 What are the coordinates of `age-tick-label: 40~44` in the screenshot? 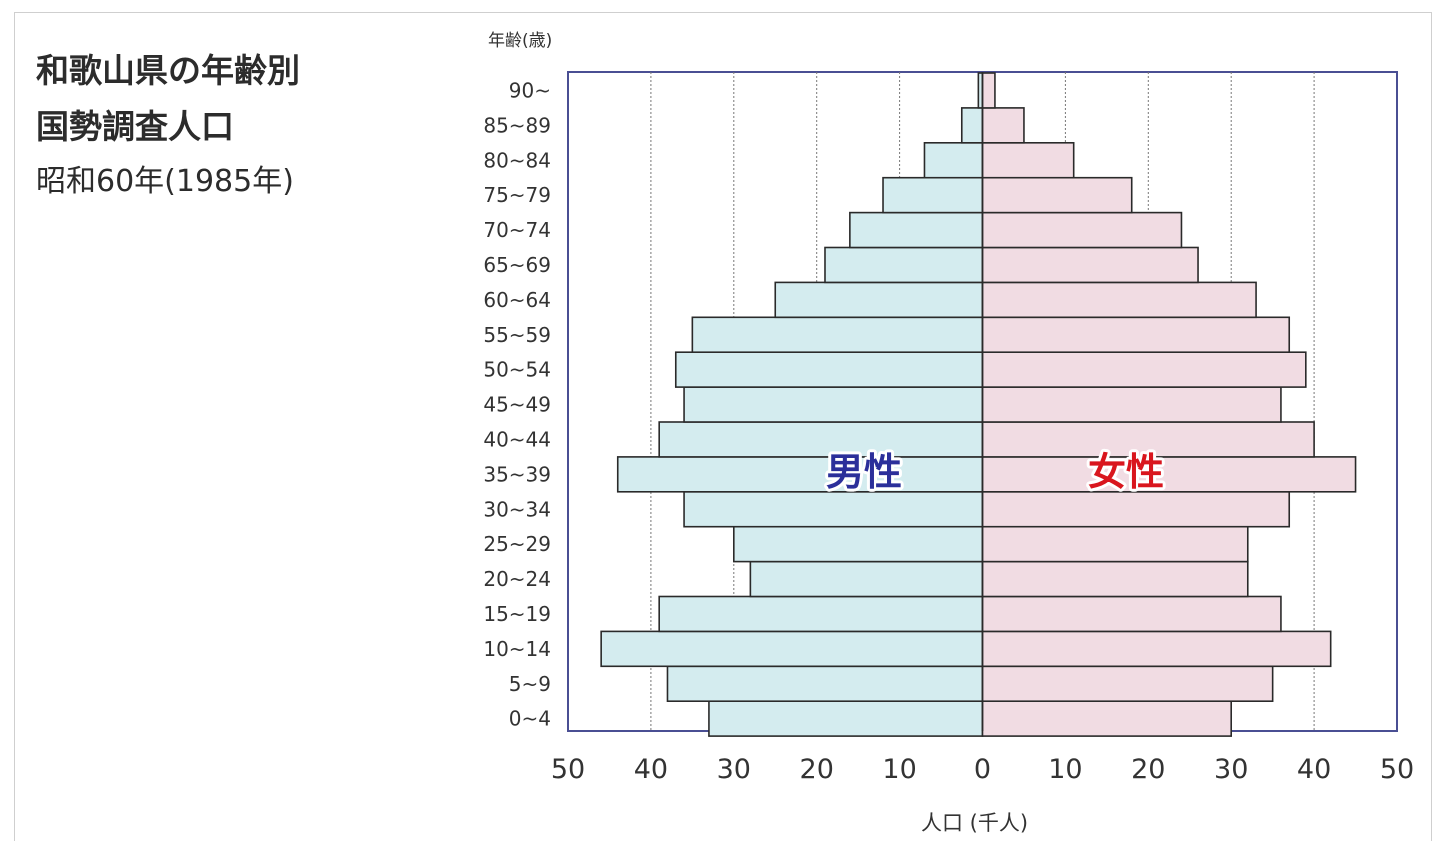 It's located at (517, 439).